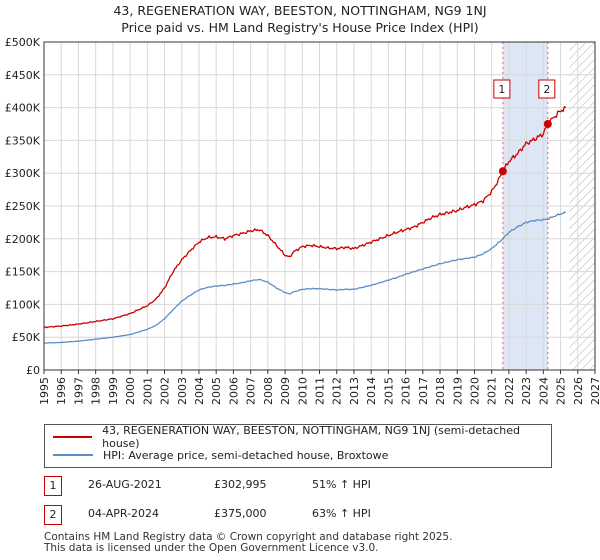  Describe the element at coordinates (23, 304) in the screenshot. I see `y-tick-label: £100K` at that location.